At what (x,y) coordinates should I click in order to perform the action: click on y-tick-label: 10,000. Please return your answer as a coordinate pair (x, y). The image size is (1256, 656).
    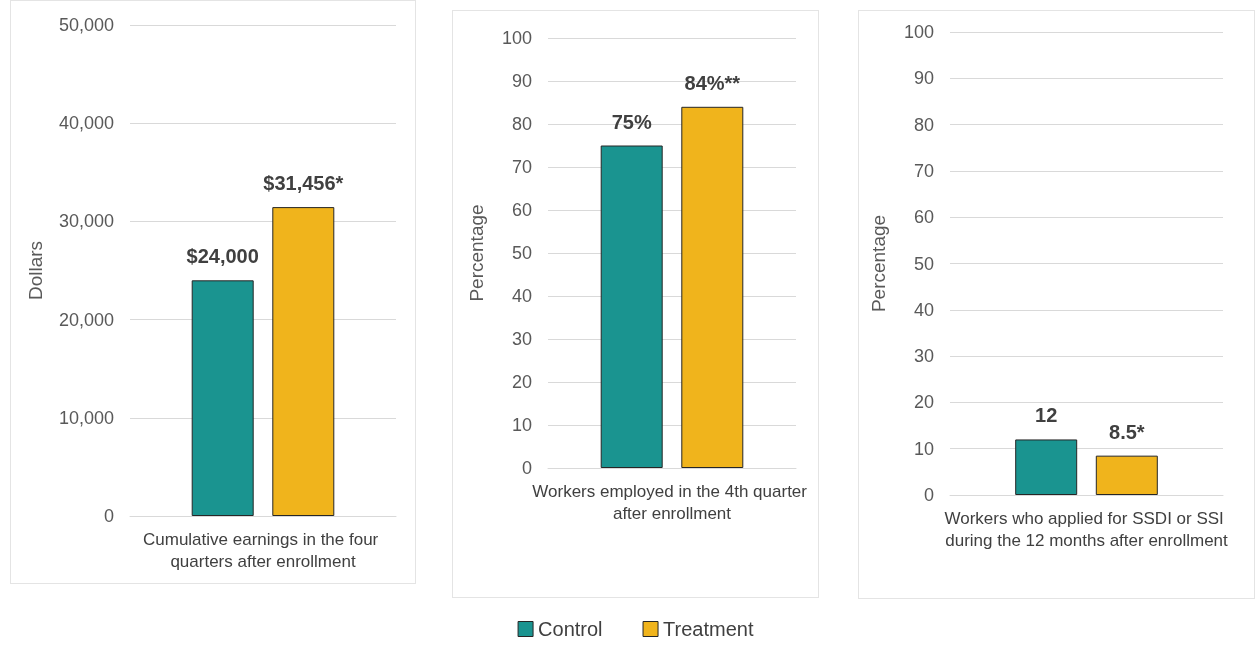
    Looking at the image, I should click on (86, 417).